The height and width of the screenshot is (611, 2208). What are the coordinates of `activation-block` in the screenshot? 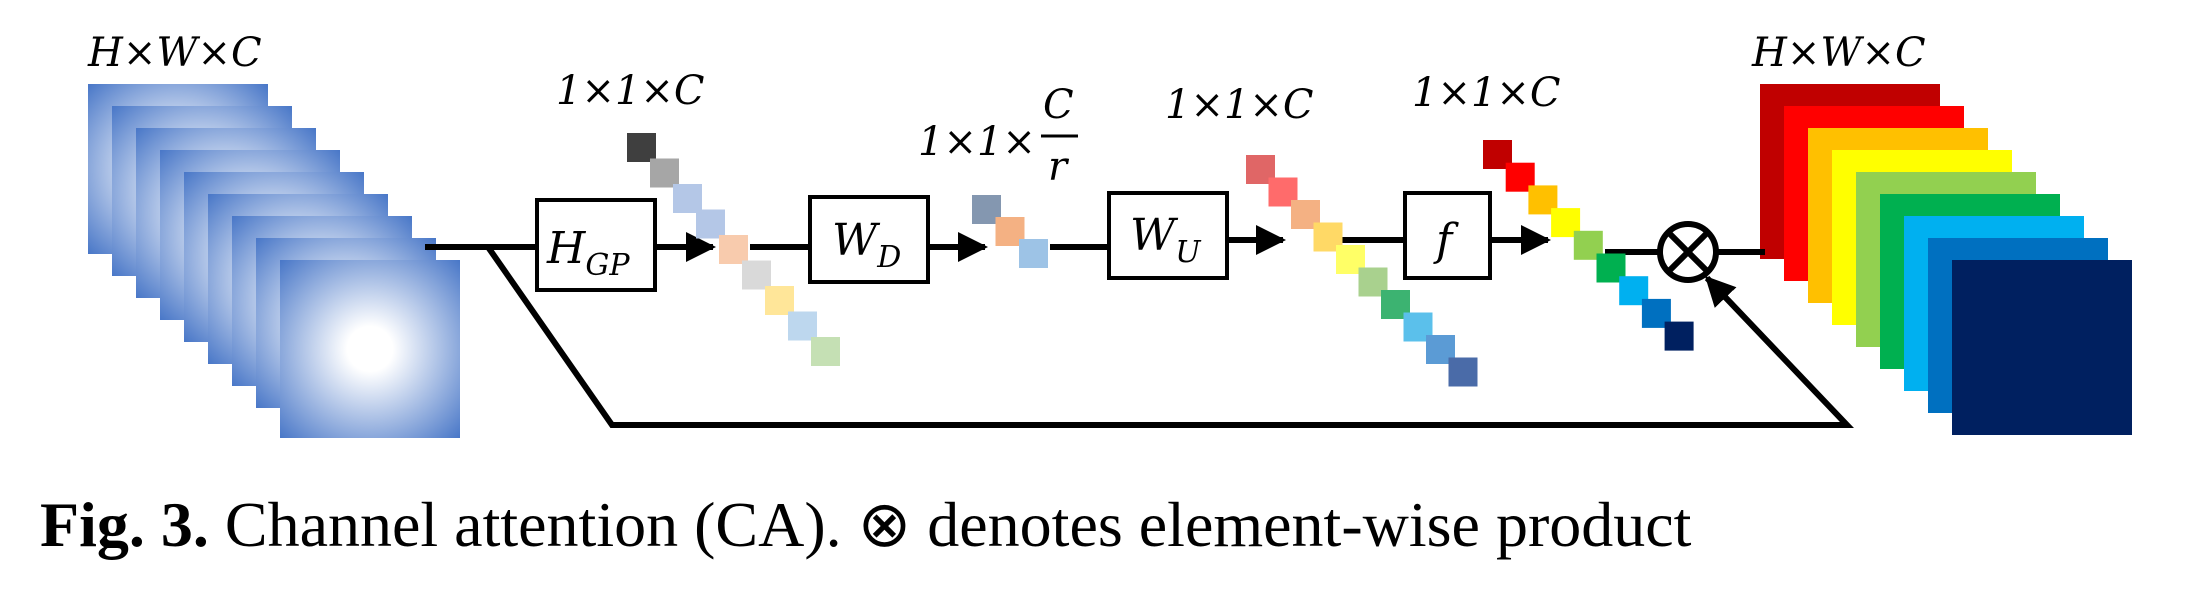 It's located at (1447, 235).